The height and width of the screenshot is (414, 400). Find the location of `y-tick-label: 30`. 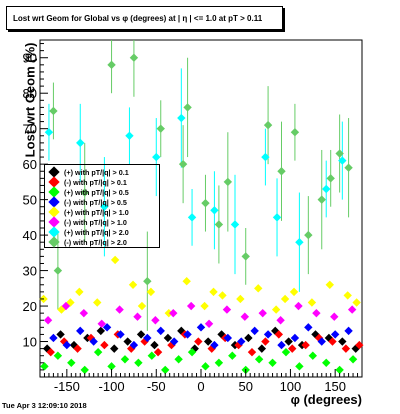

y-tick-label: 30 is located at coordinates (30, 271).